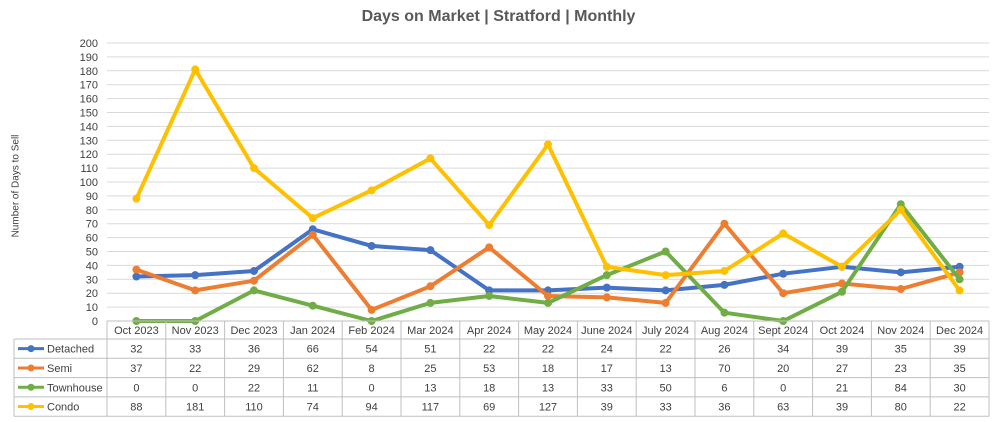 This screenshot has width=997, height=422. I want to click on data-label: 74, so click(313, 408).